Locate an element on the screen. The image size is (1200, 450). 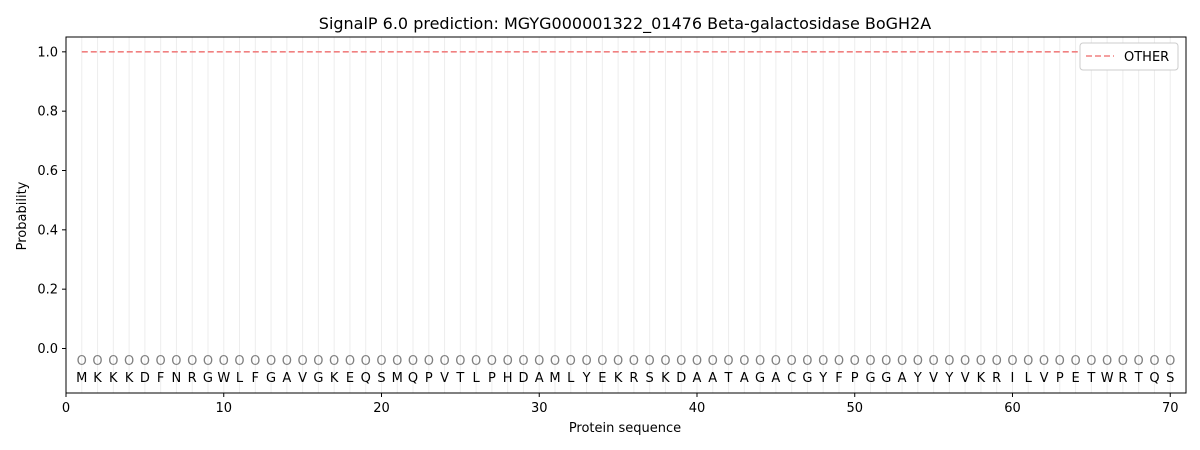
x-tick-label: 0 is located at coordinates (66, 408).